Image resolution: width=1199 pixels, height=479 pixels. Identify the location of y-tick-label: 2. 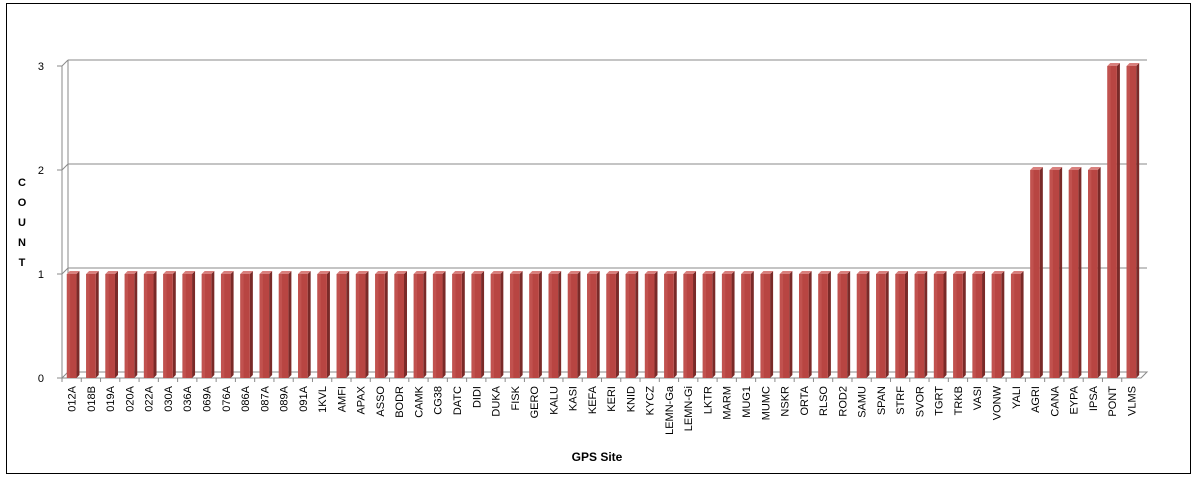
(41, 171).